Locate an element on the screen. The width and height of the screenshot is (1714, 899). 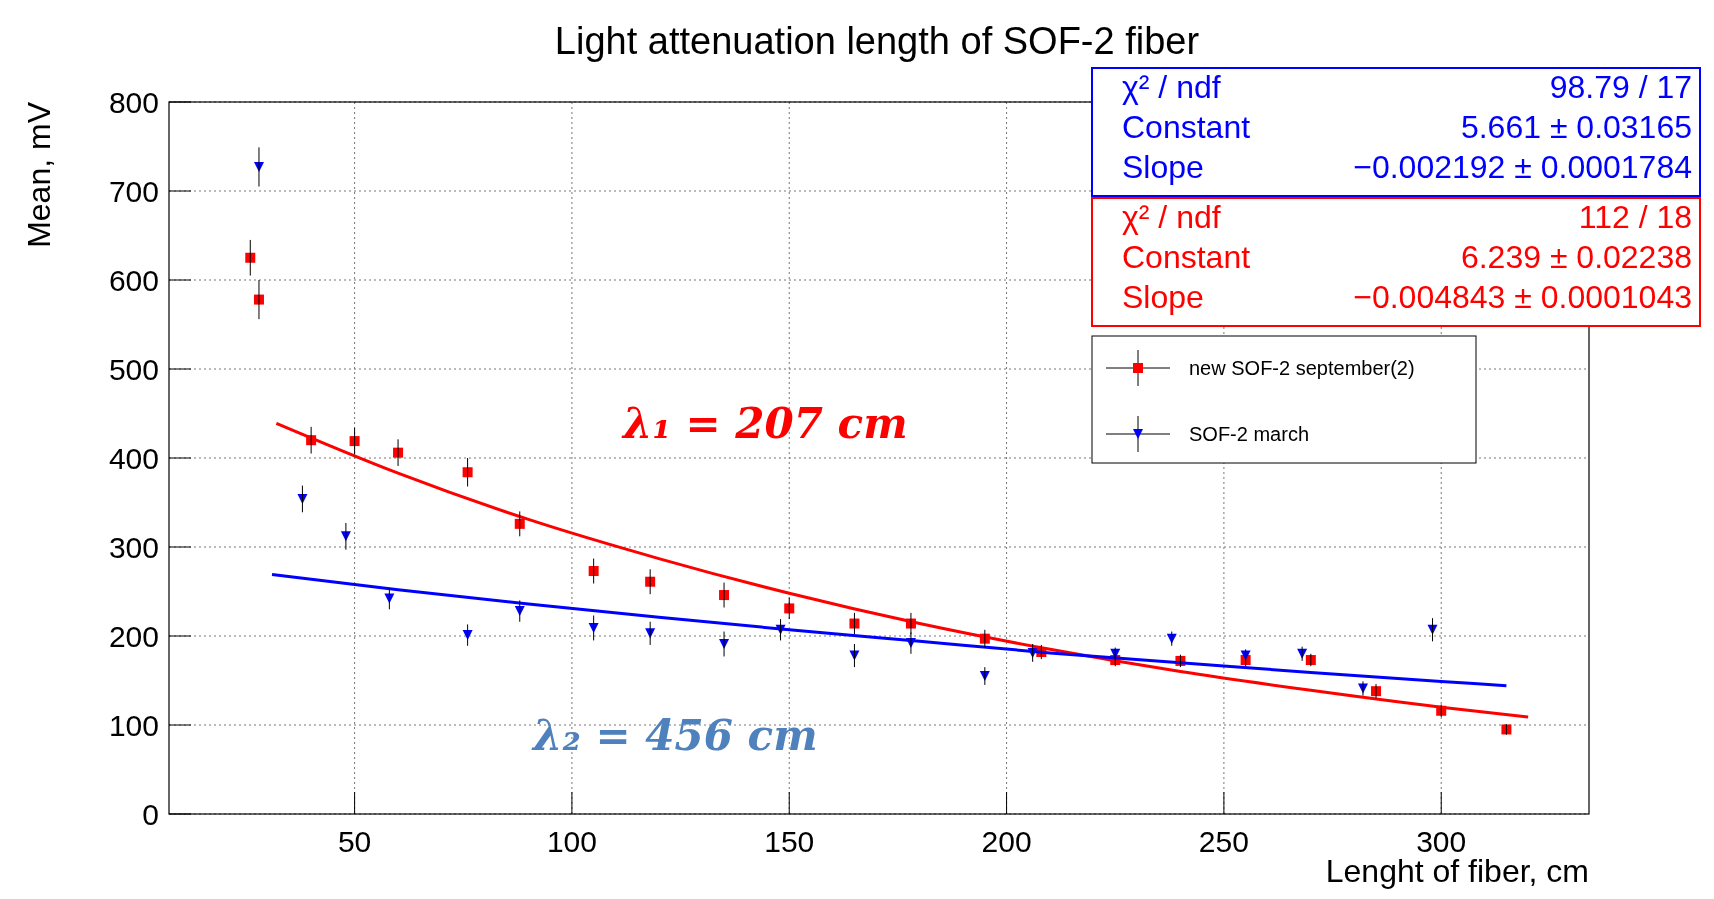
y-tick-label: 400 is located at coordinates (133, 458).